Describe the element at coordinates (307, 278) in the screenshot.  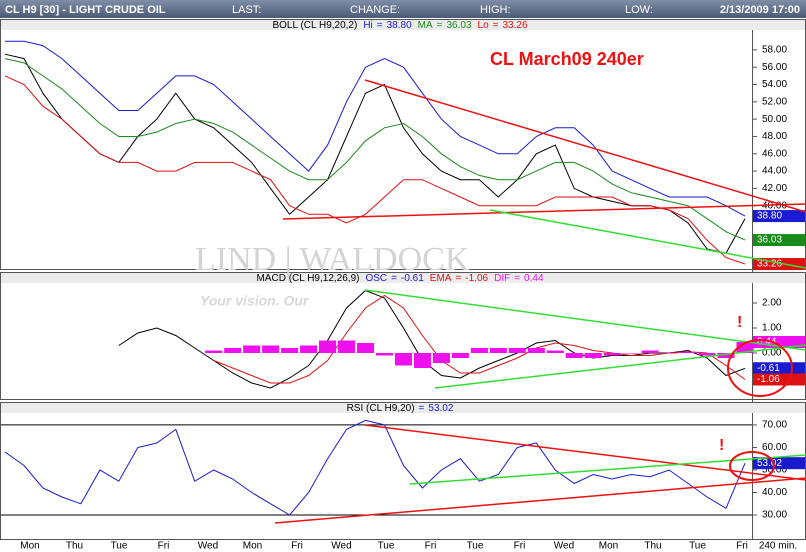
I see `title-text: MACD (CL H9,12,26,9)` at that location.